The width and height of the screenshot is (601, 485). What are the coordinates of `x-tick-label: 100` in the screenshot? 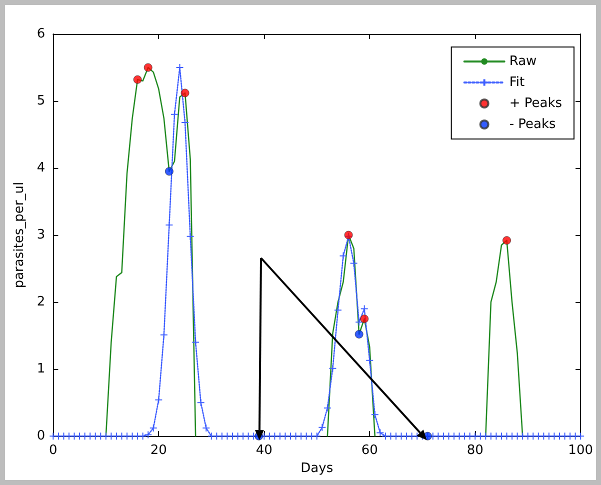 It's located at (581, 450).